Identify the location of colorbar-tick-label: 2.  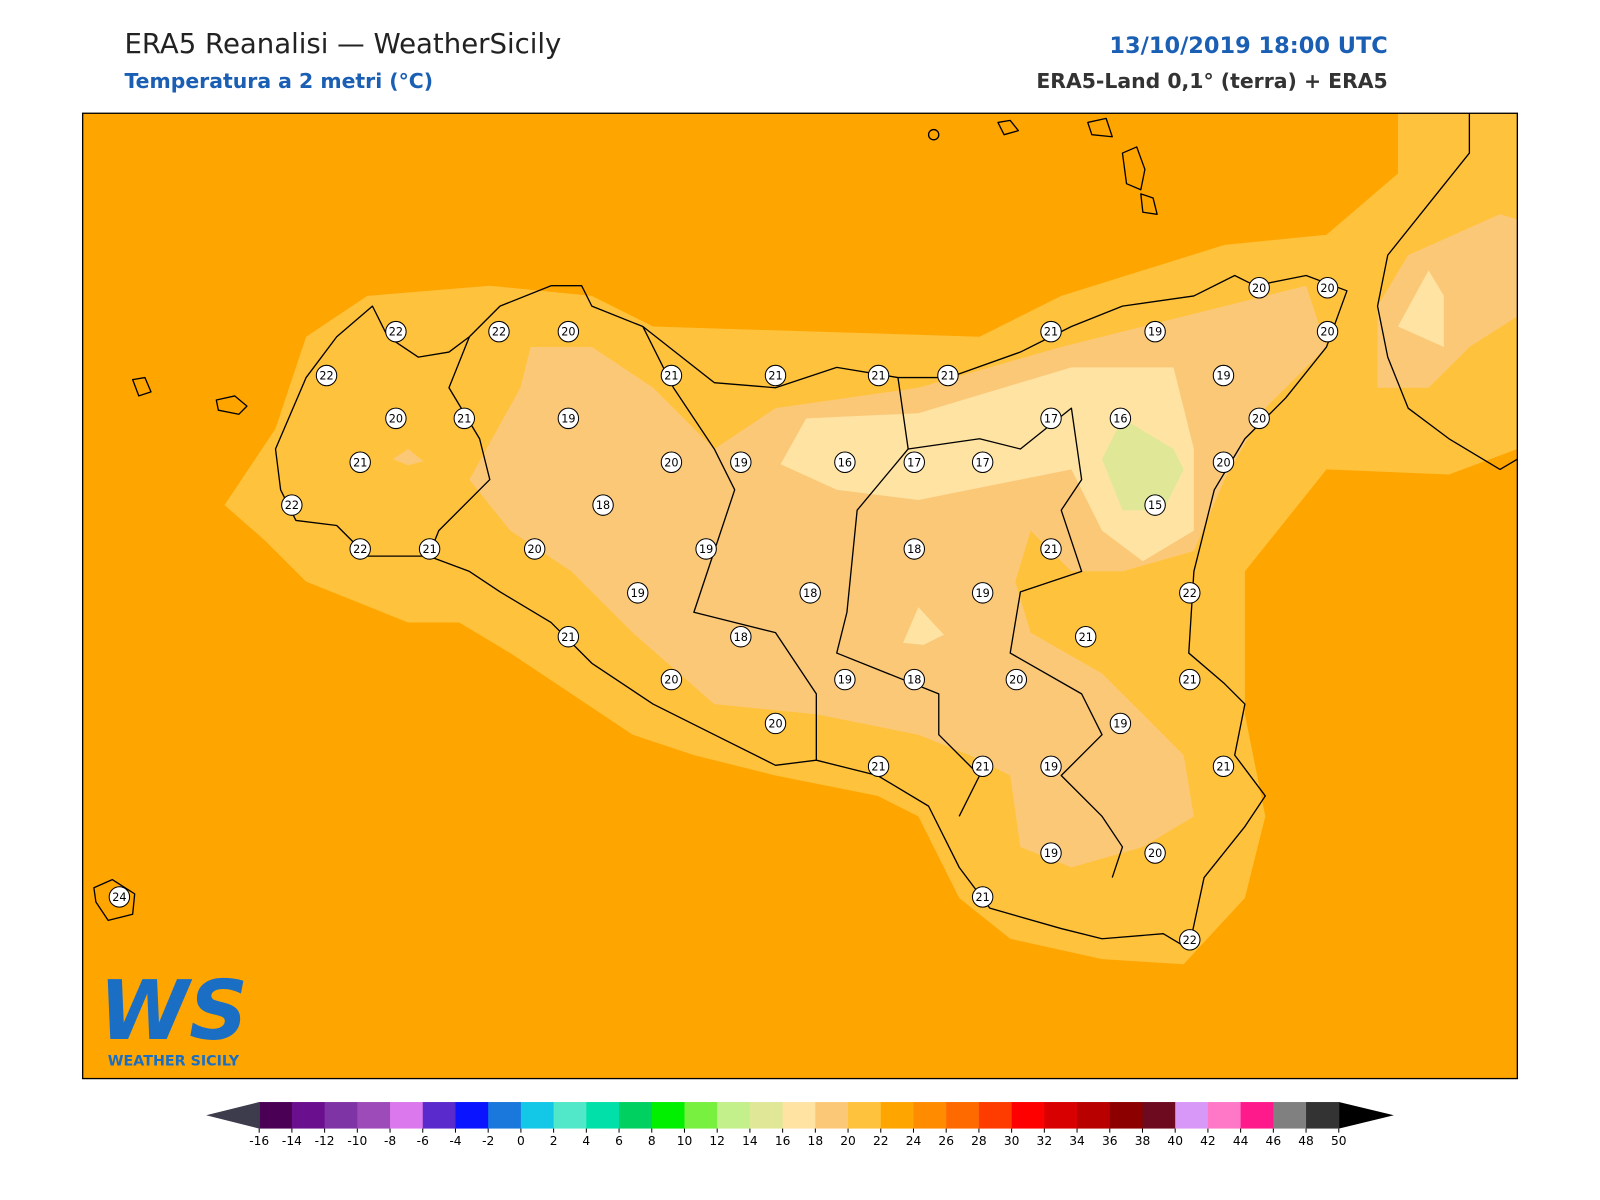
(554, 1141).